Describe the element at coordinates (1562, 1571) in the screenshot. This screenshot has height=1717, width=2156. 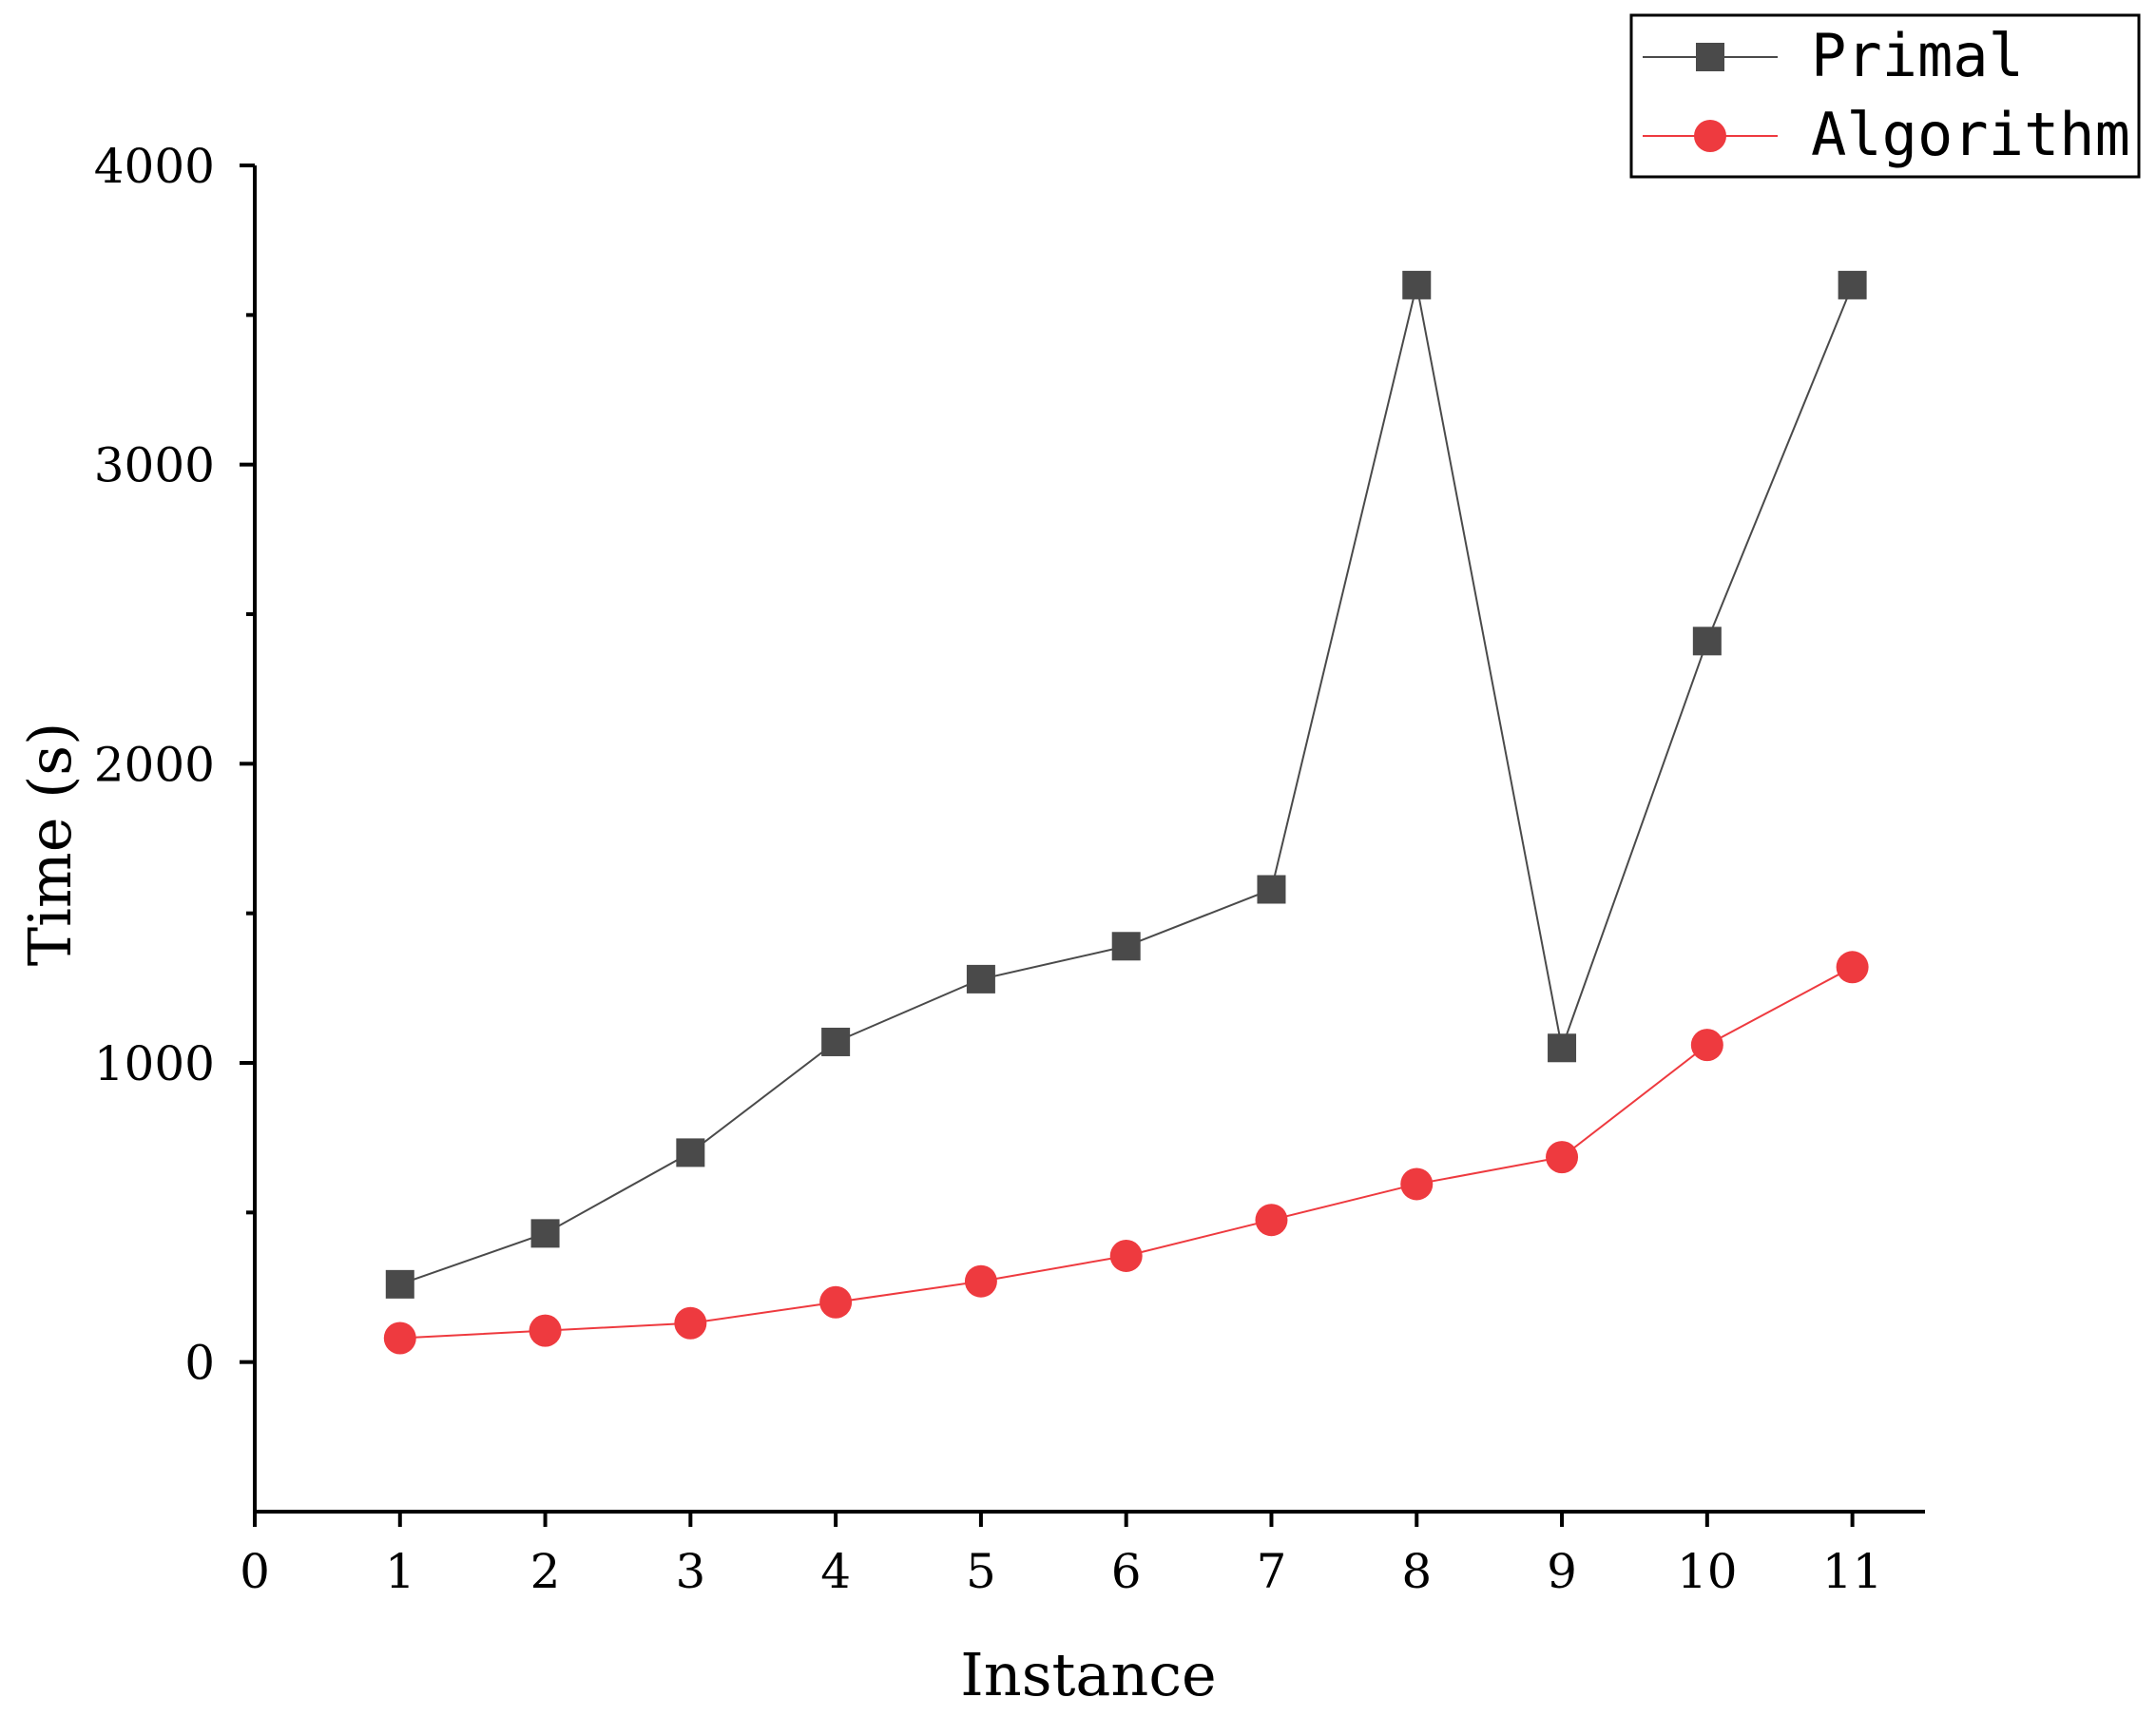
I see `x-tick-label: 9` at that location.